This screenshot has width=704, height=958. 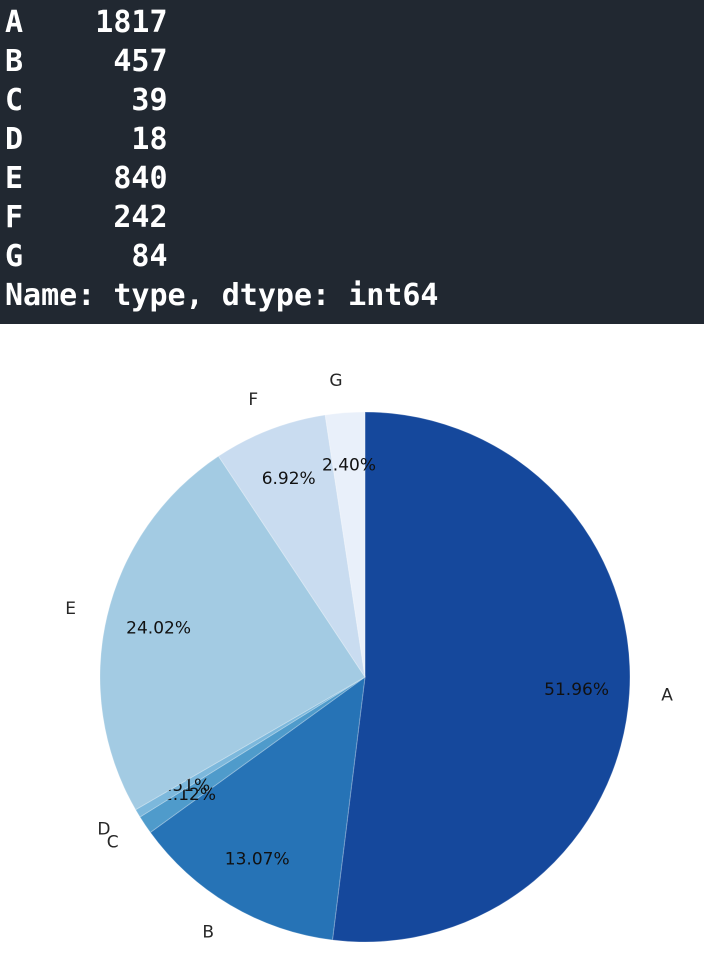 What do you see at coordinates (222, 295) in the screenshot?
I see `terminal-line: Name: type, dtype: int64` at bounding box center [222, 295].